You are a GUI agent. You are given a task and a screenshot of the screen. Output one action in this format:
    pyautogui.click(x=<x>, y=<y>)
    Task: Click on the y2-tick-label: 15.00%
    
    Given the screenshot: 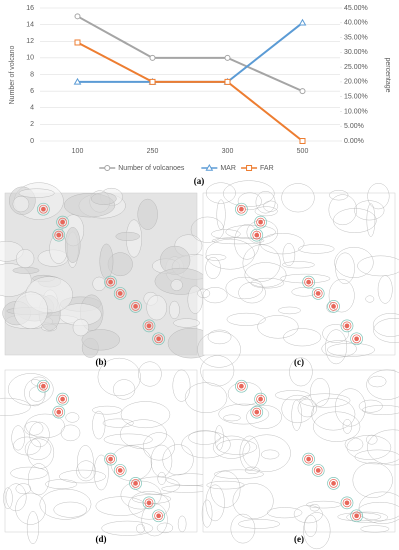 What is the action you would take?
    pyautogui.click(x=356, y=97)
    